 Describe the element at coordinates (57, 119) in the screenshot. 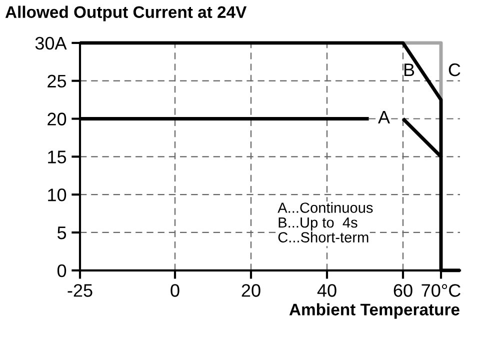

I see `y-tick-label: 20` at that location.